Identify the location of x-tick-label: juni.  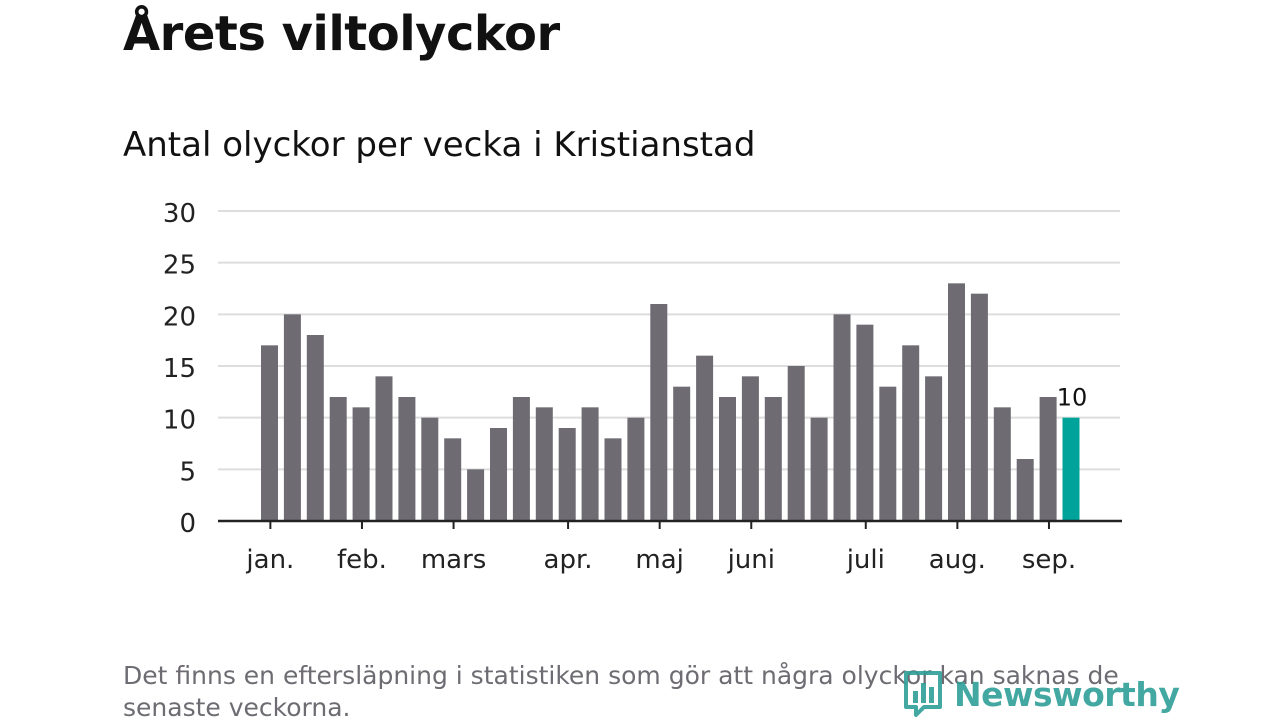
(751, 560).